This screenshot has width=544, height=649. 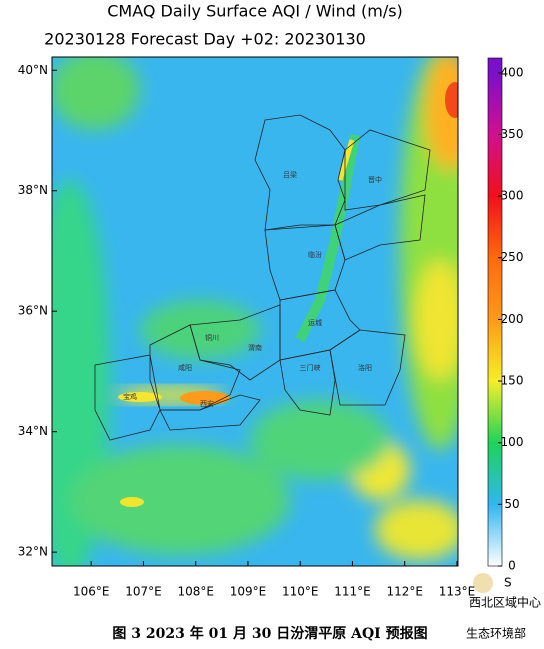 I want to click on city-label: 运城, so click(x=315, y=323).